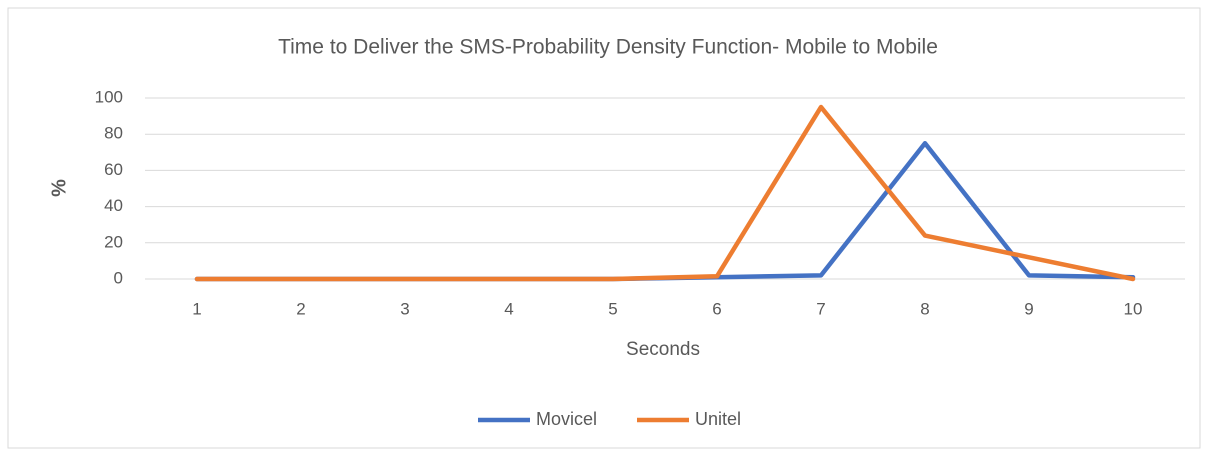 This screenshot has height=454, width=1208. I want to click on x-tick-label: 7, so click(820, 308).